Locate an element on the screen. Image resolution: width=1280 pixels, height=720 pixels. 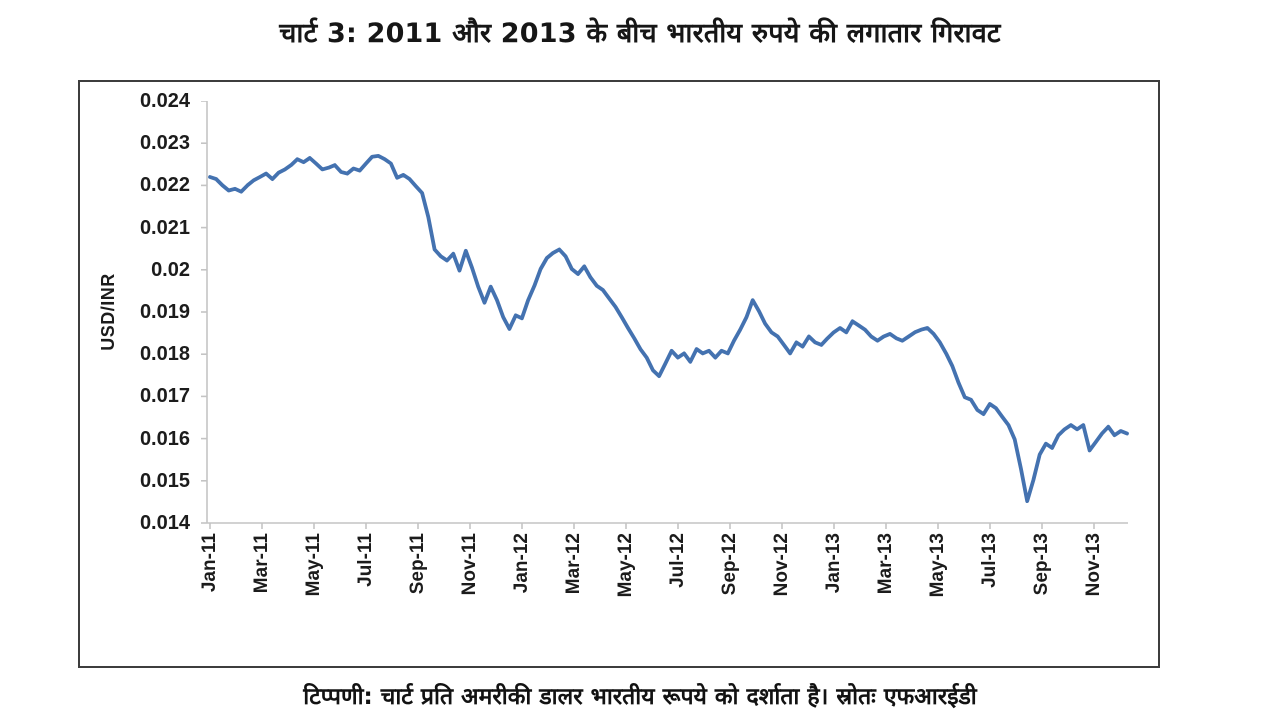
x-axis-tick-label: Sep-13 is located at coordinates (1041, 564).